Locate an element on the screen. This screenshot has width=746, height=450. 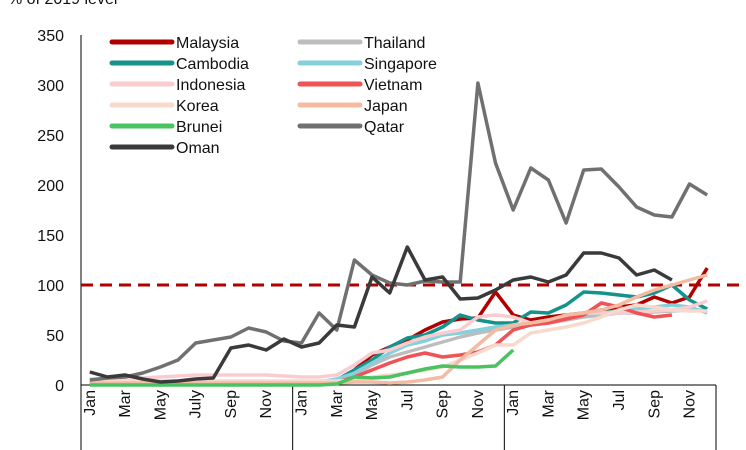
y-tick-label: 300 is located at coordinates (50, 86).